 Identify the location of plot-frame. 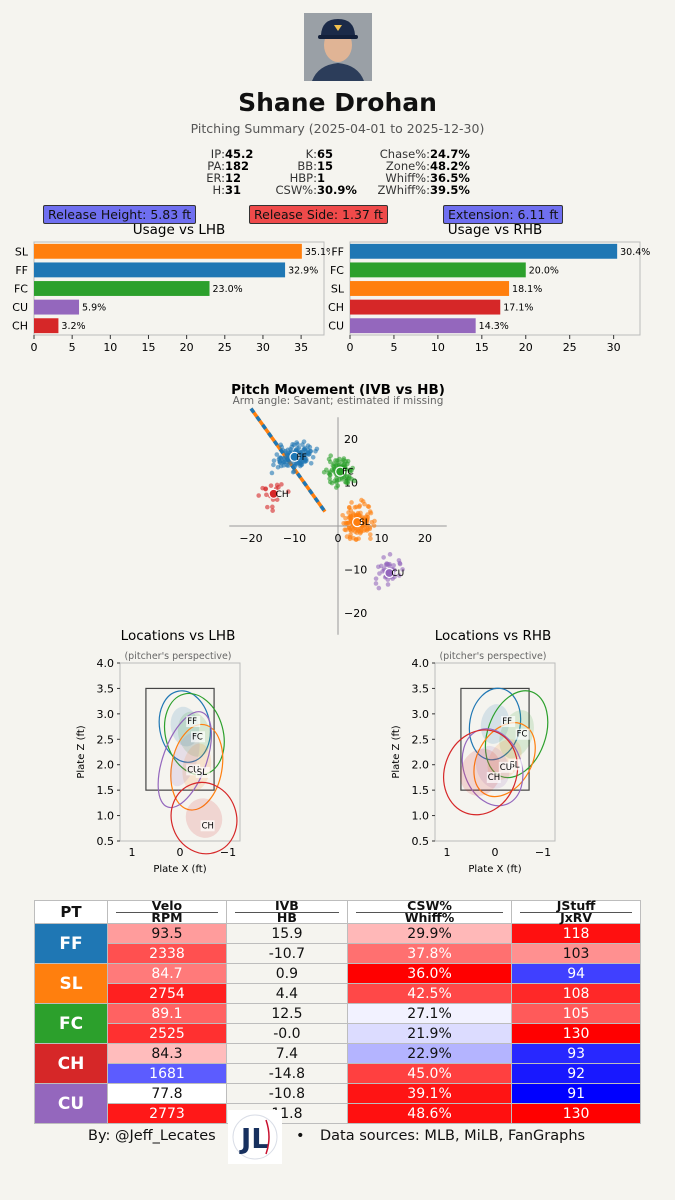
(495, 752).